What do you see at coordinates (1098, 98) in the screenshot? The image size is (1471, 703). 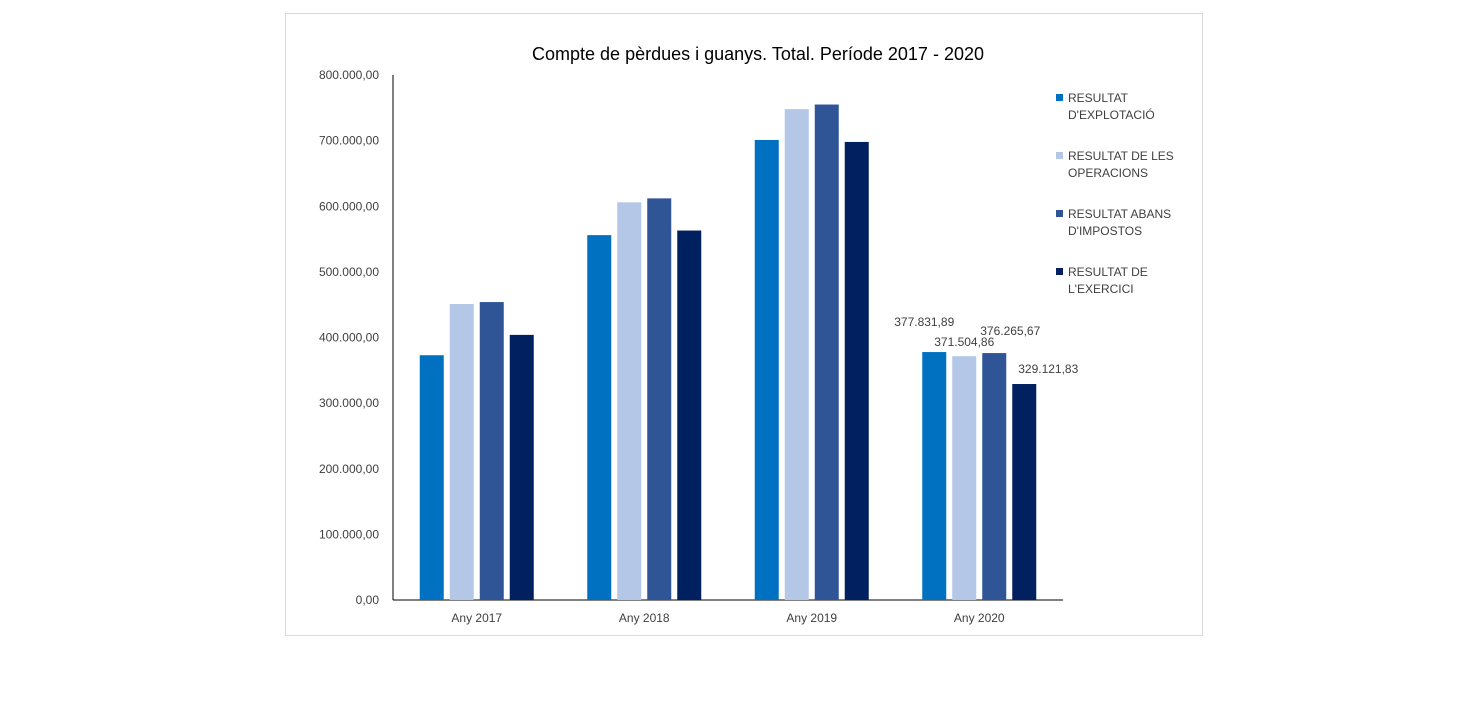 I see `legend-label: RESULTAT` at bounding box center [1098, 98].